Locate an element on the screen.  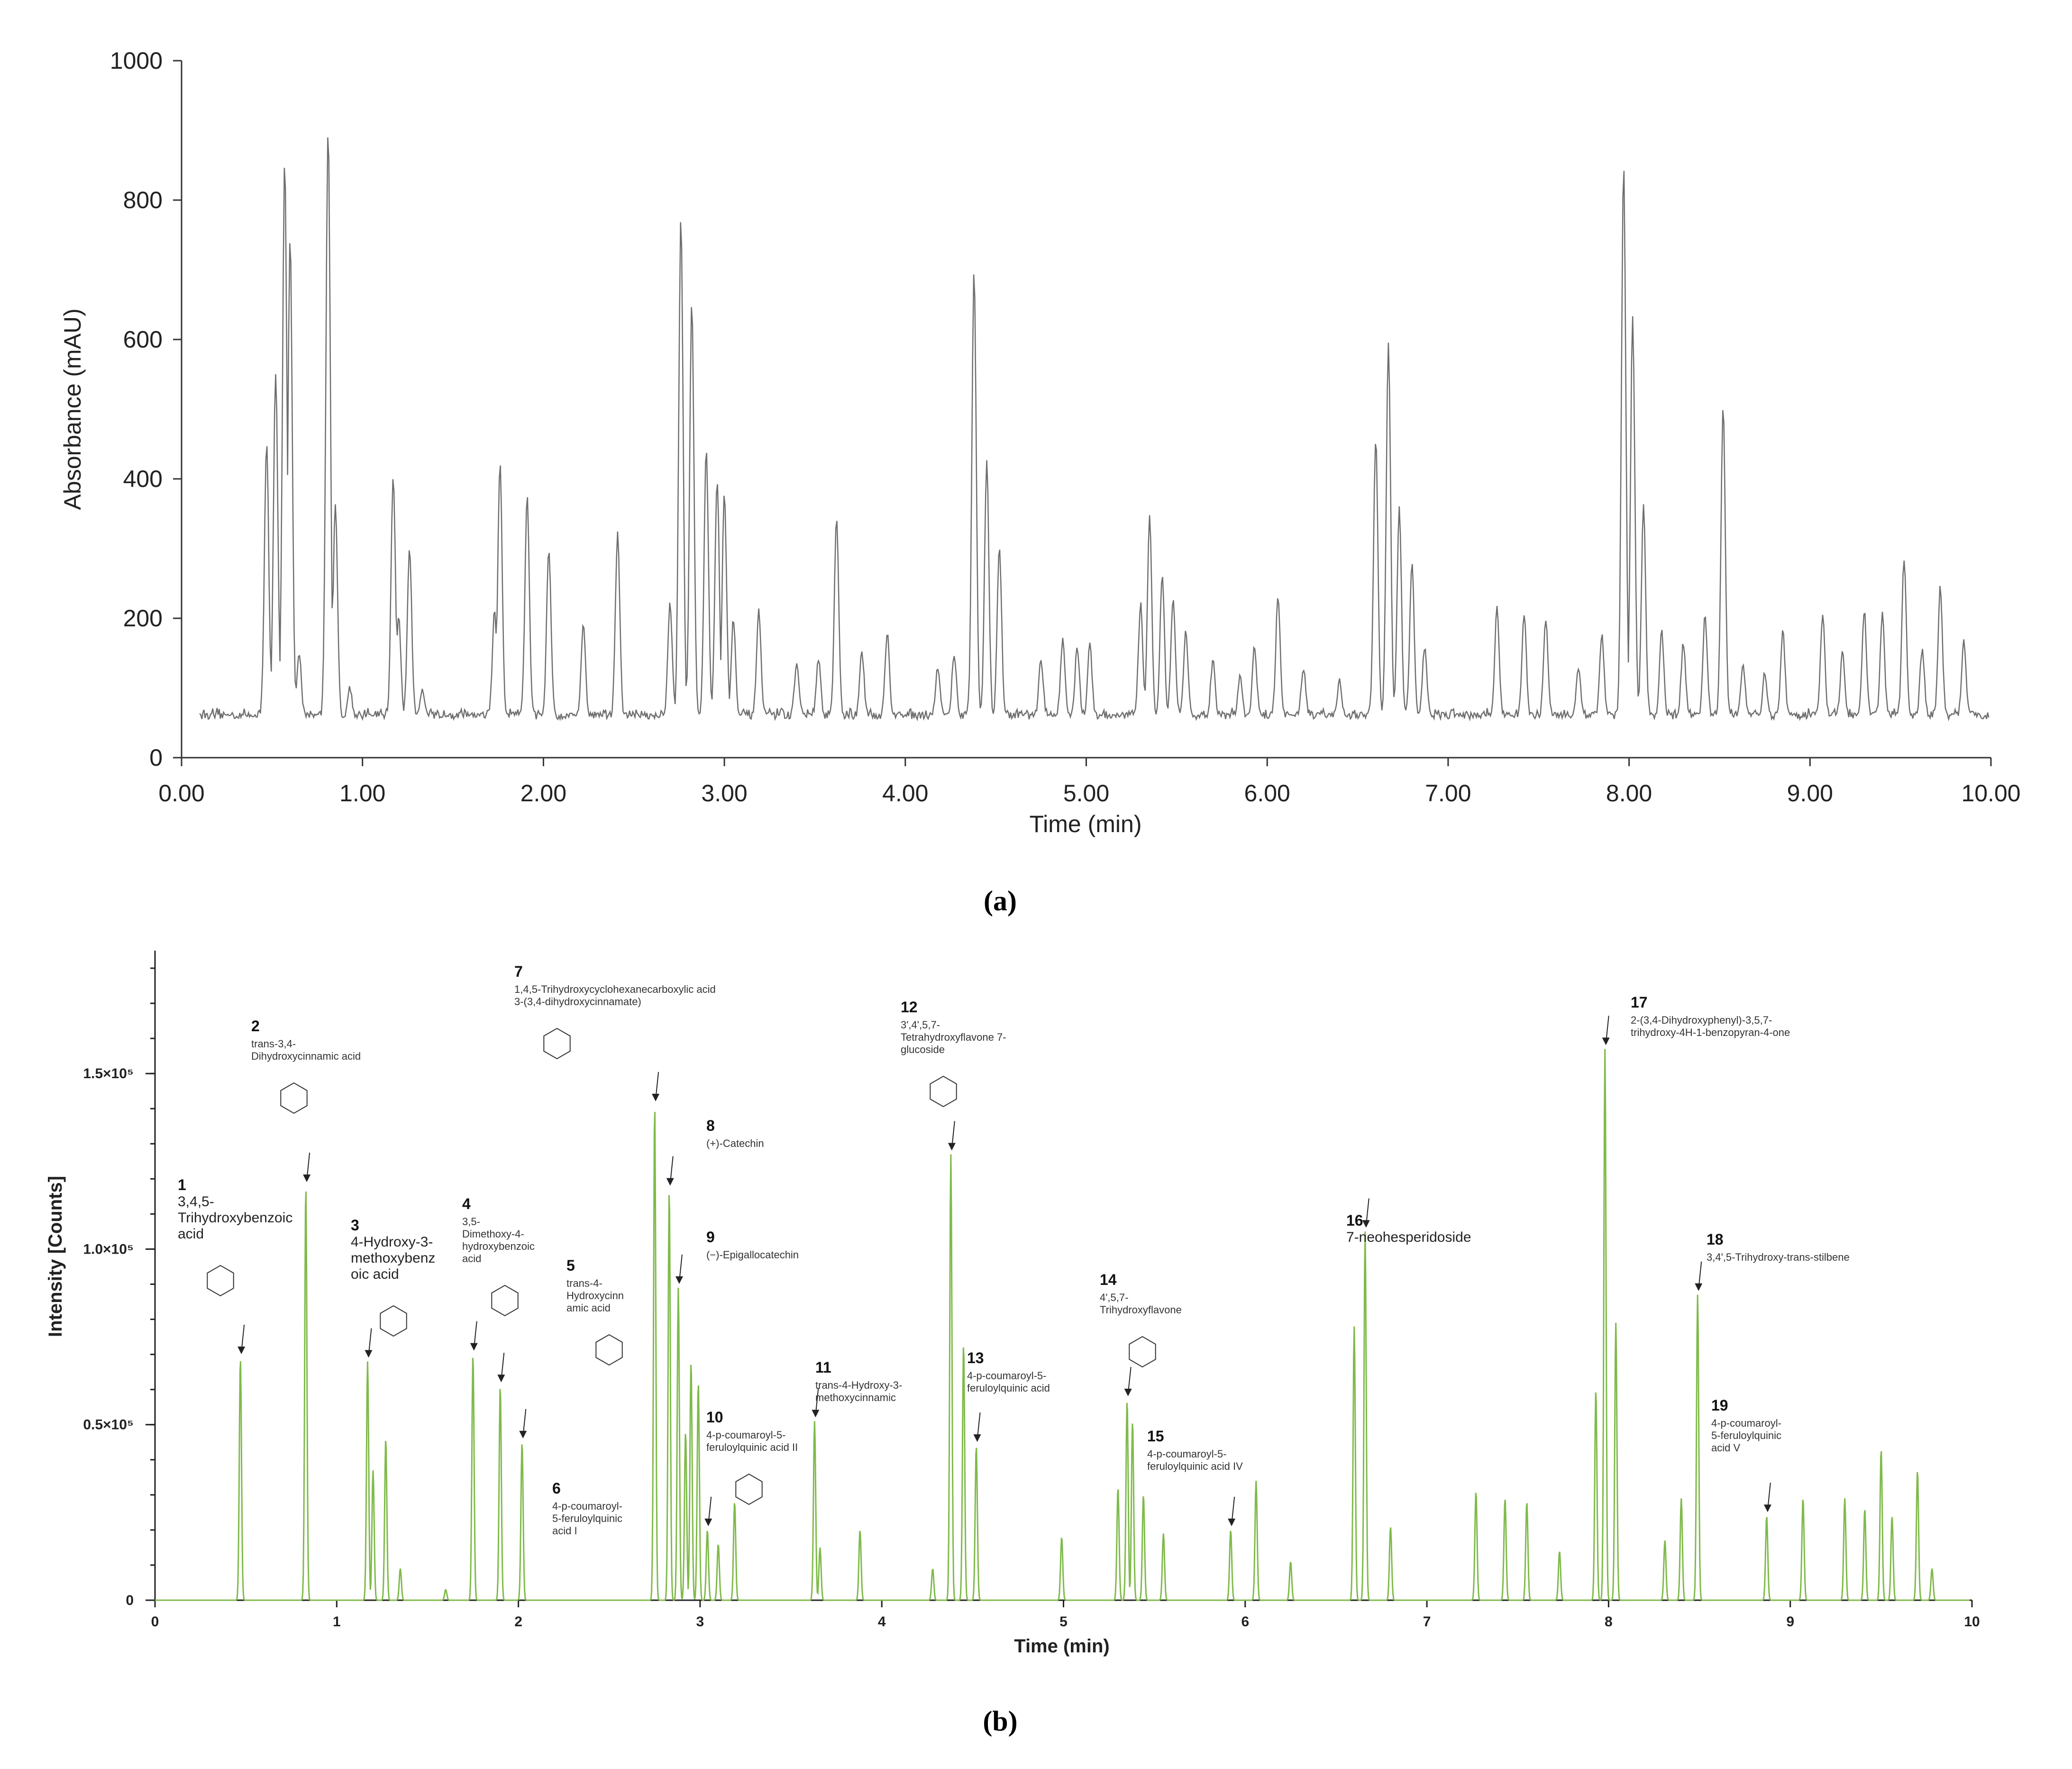
panel-b-x-tick-label: 0 is located at coordinates (155, 1622).